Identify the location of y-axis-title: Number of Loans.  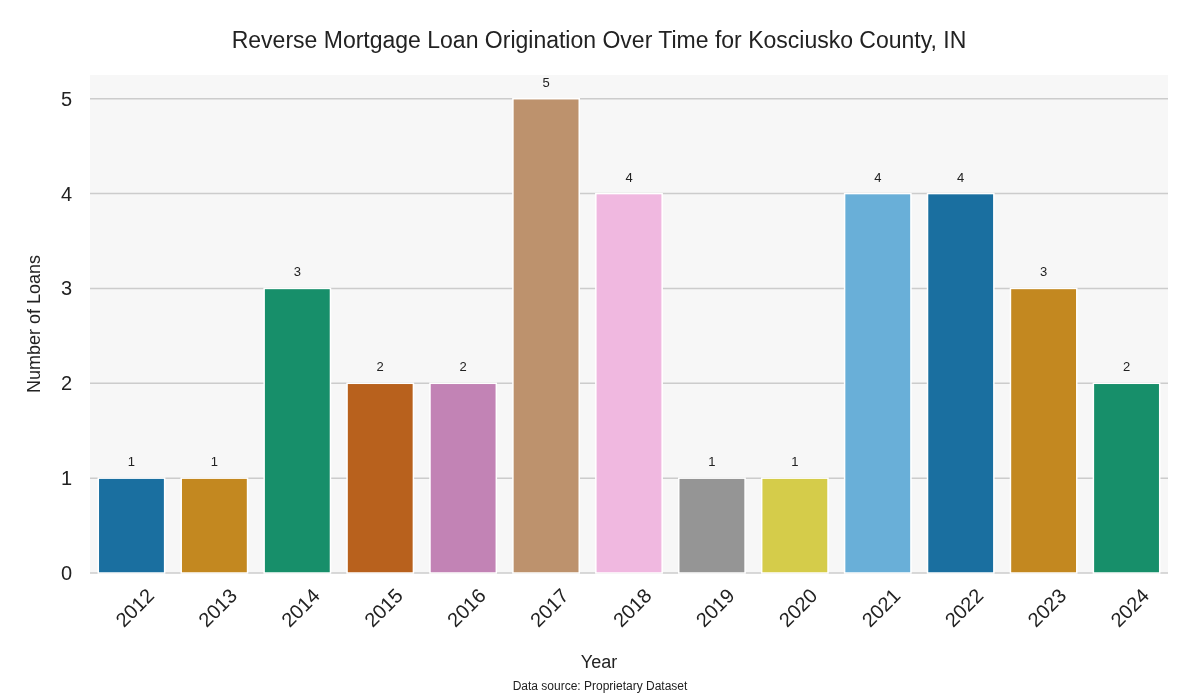
(34, 324).